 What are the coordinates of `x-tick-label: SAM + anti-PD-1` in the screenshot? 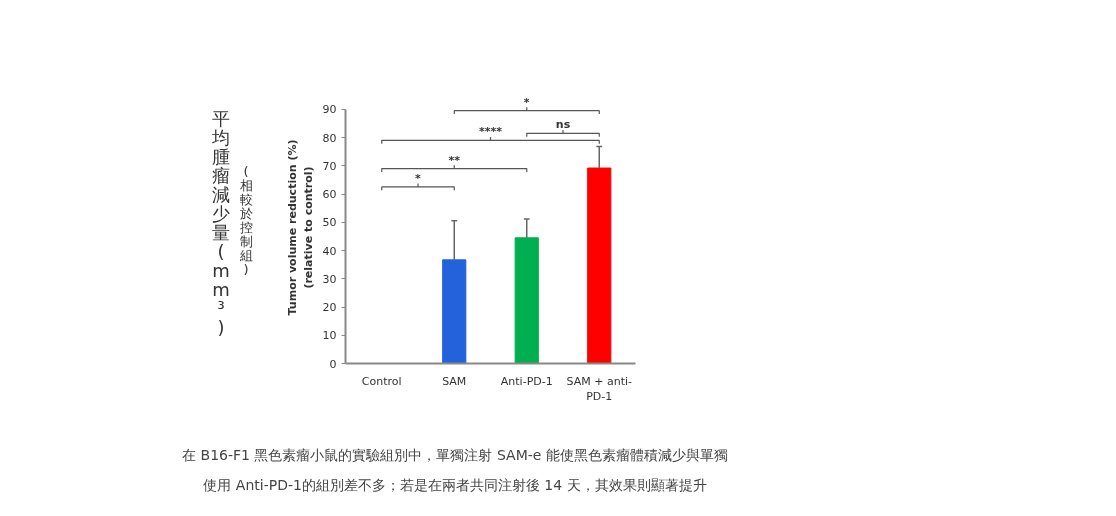 It's located at (599, 389).